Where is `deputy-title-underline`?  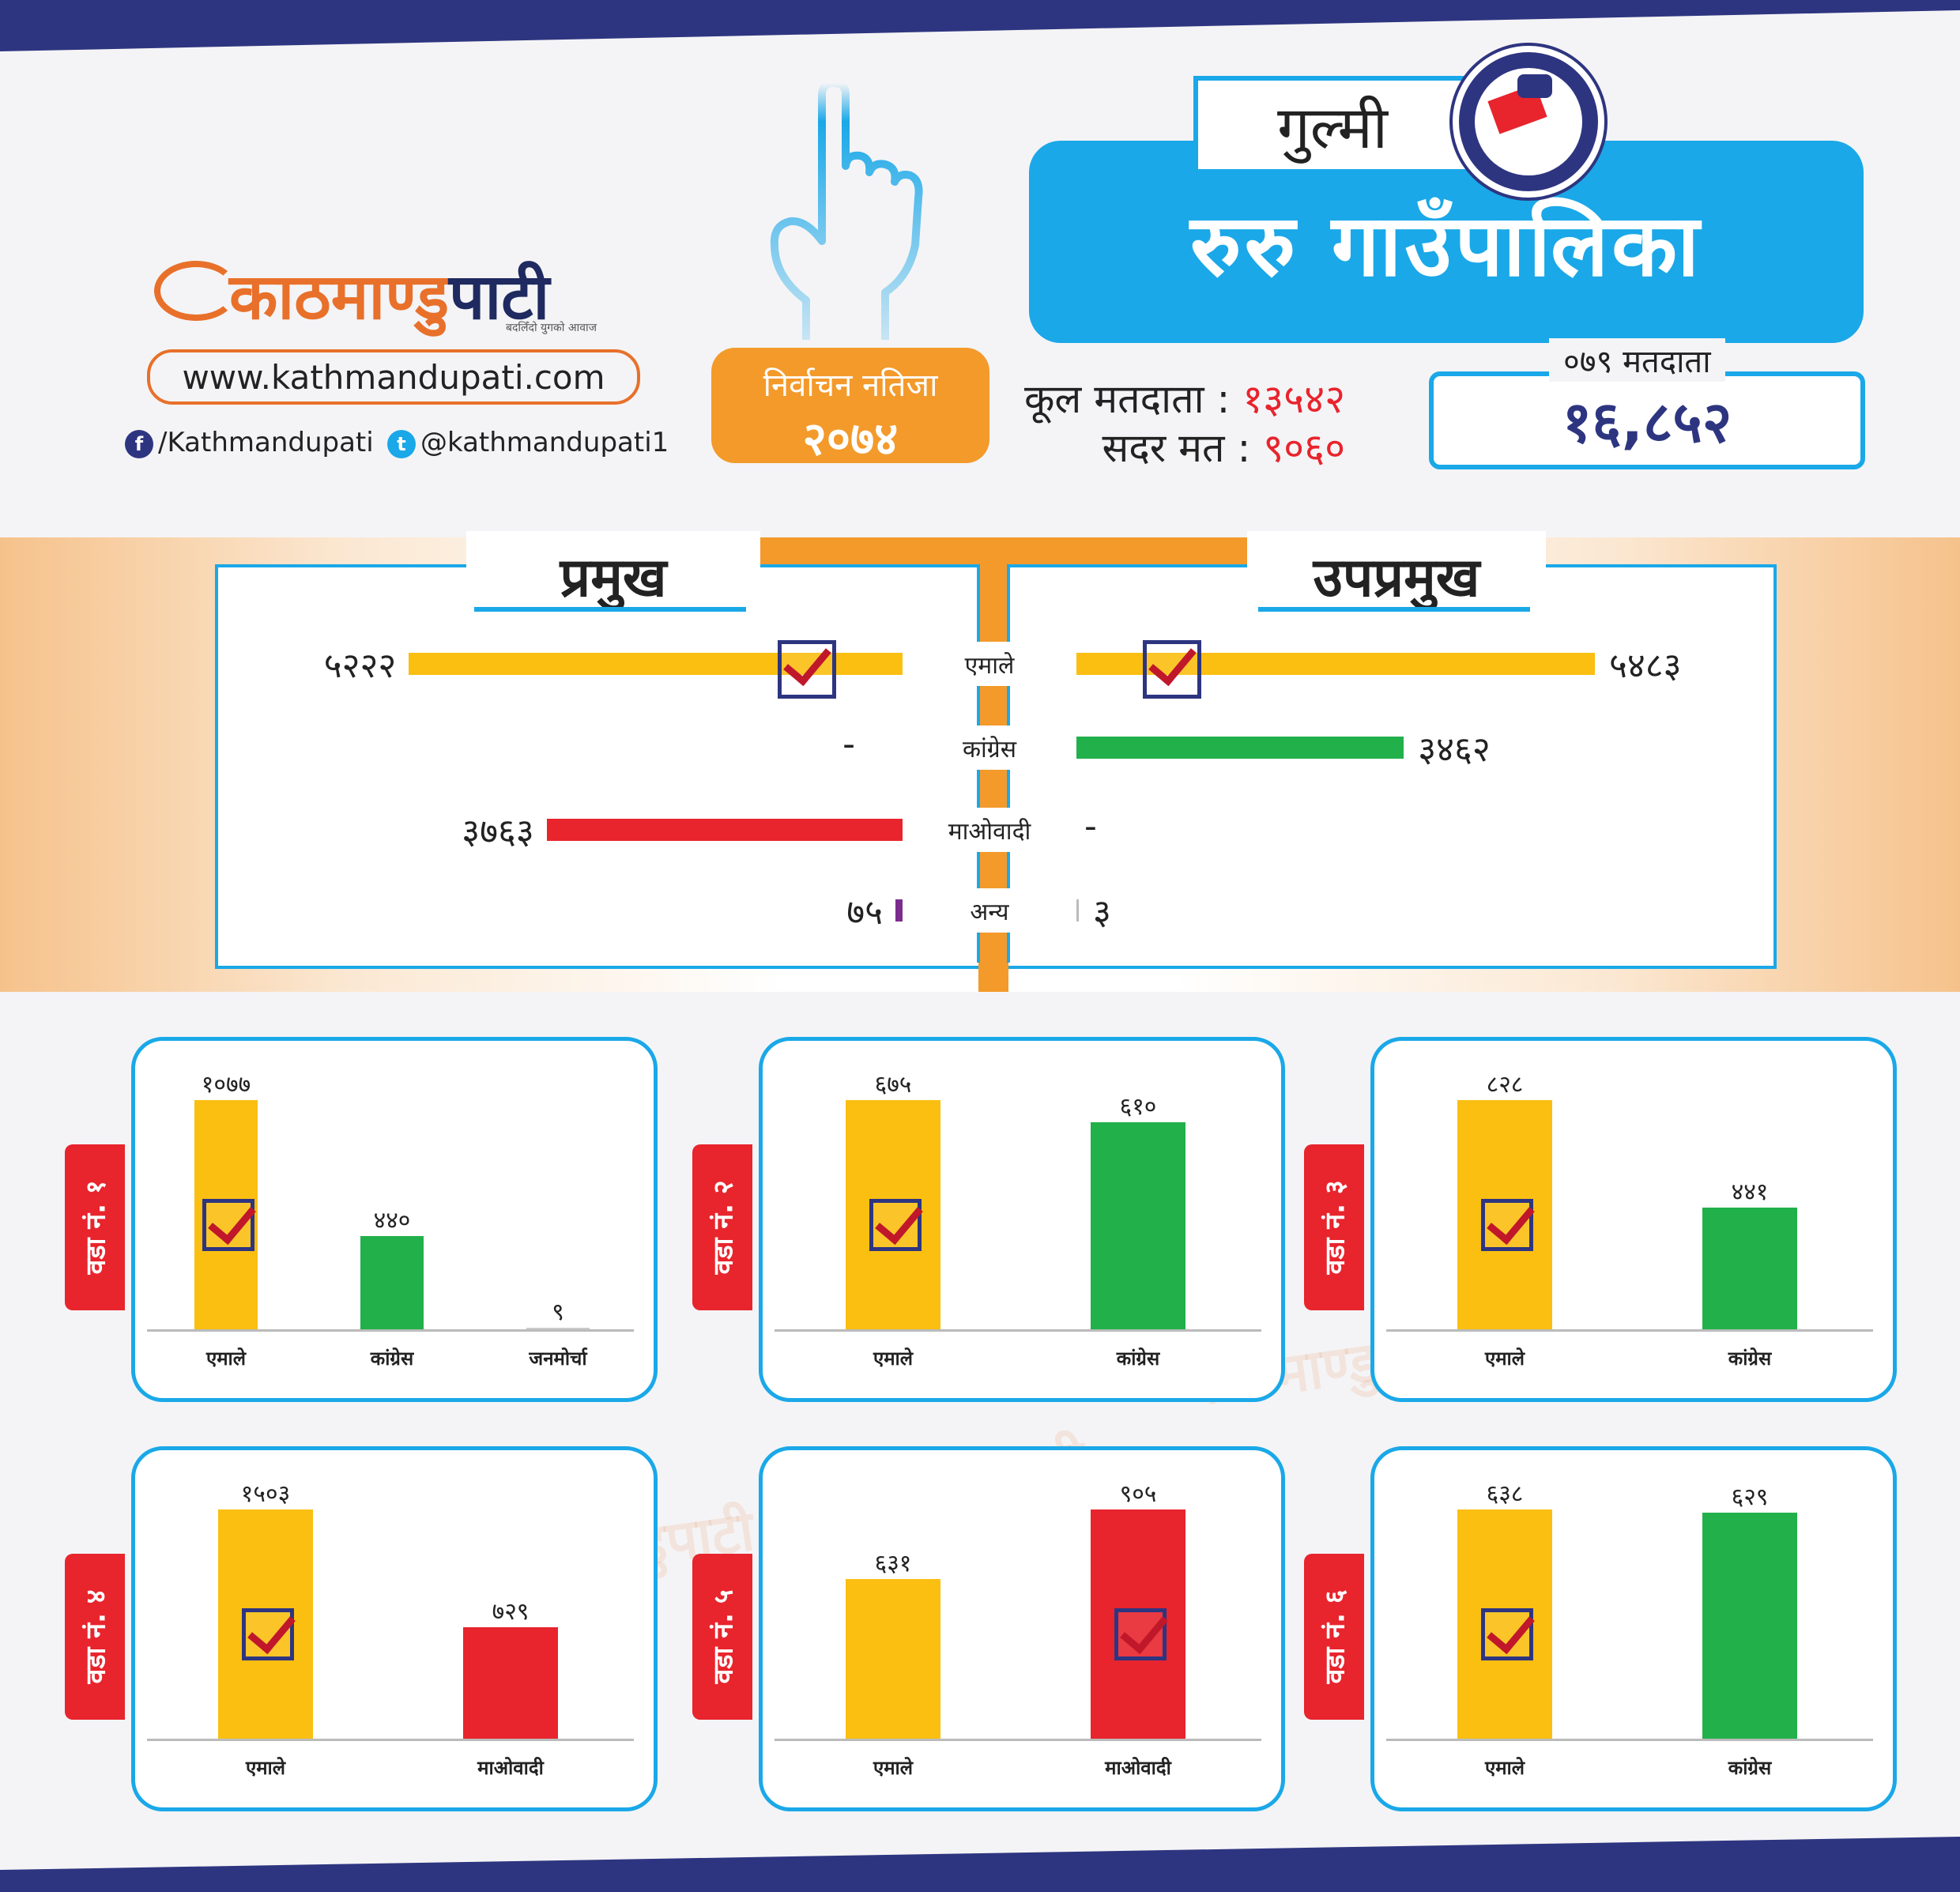
deputy-title-underline is located at coordinates (1394, 609).